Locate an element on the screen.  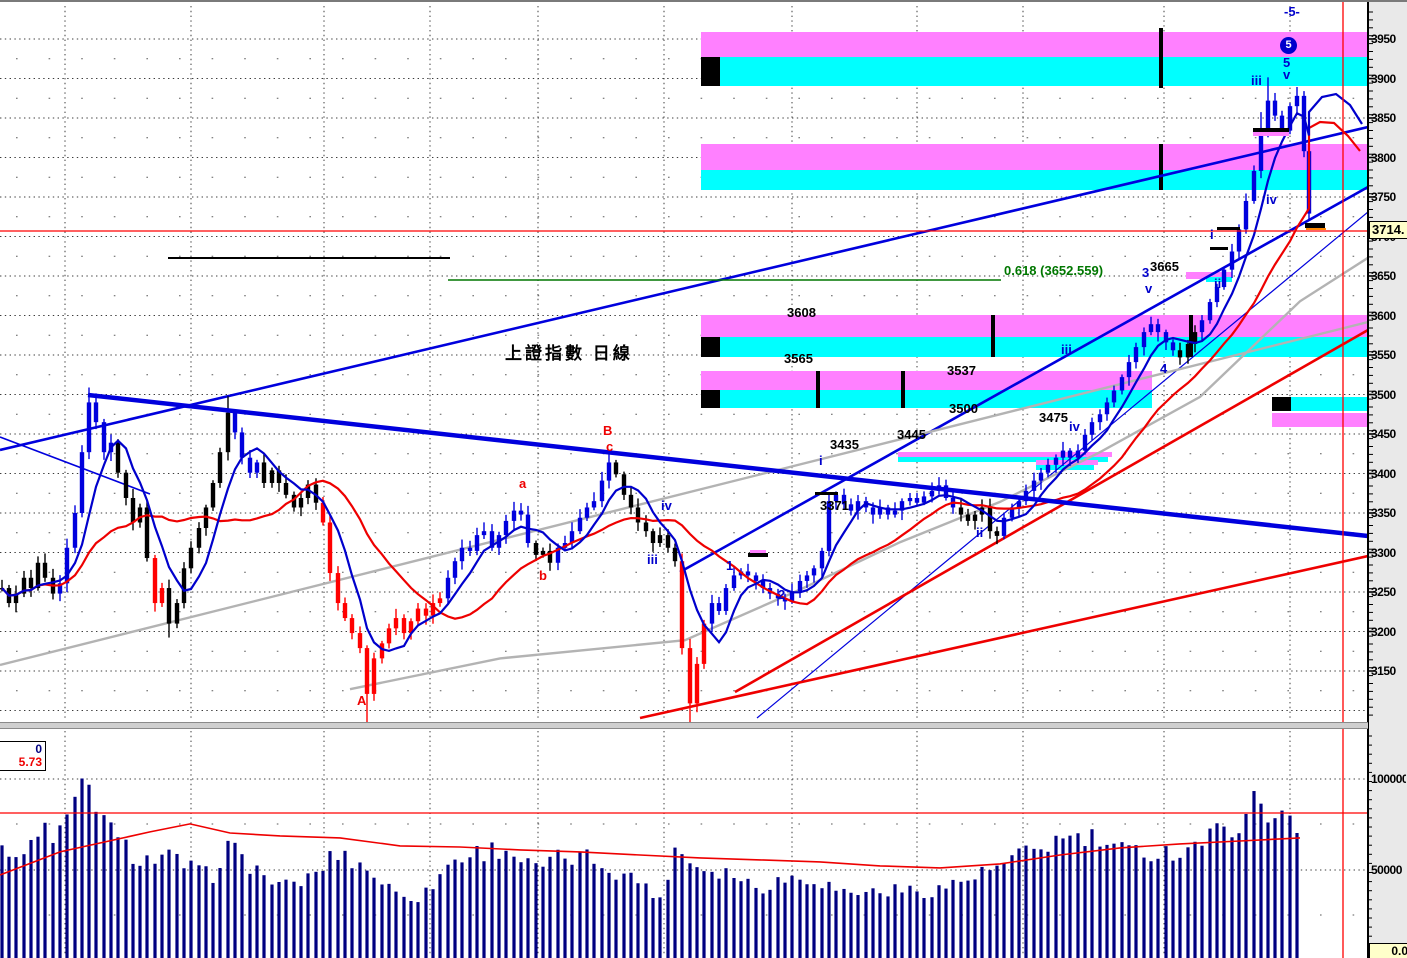
price-level-label: 3475 is located at coordinates (1053, 417).